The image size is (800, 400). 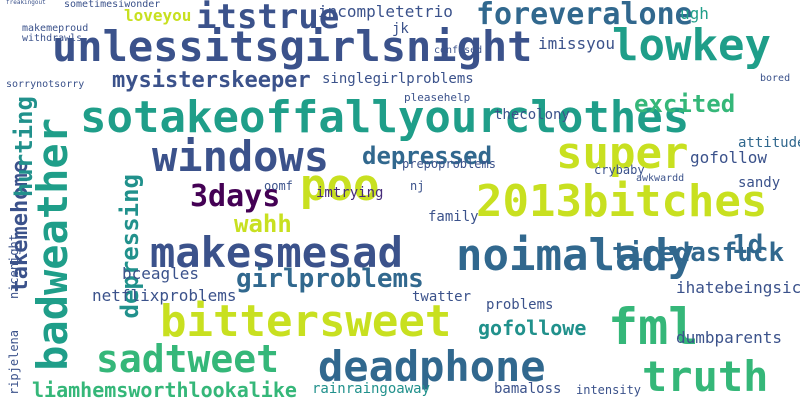 I want to click on word-dumbparents: dumbparents, so click(x=729, y=337).